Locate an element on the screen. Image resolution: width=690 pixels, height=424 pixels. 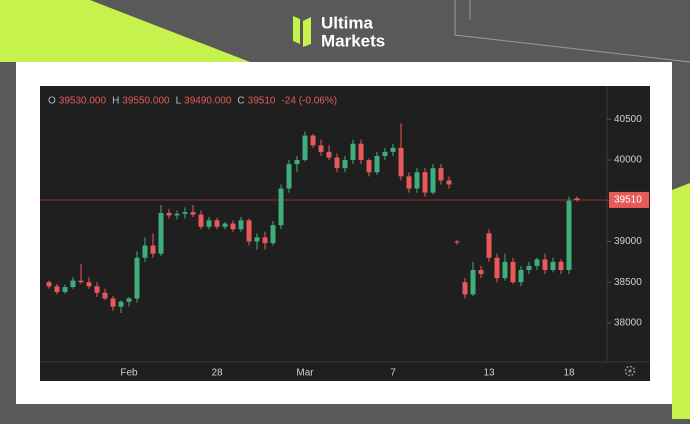
price-tag-label: 39510 is located at coordinates (628, 200).